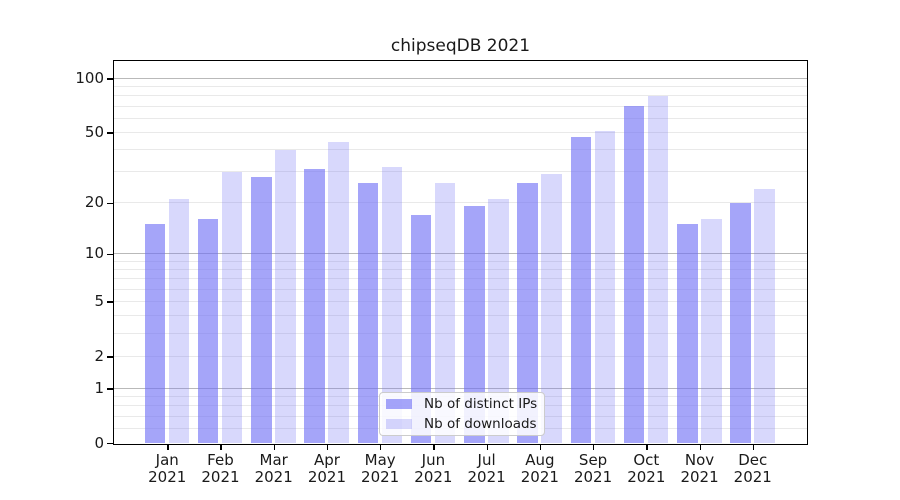 The width and height of the screenshot is (900, 500). What do you see at coordinates (462, 414) in the screenshot?
I see `legend: Nb of distinct IPs Nb of downloads` at bounding box center [462, 414].